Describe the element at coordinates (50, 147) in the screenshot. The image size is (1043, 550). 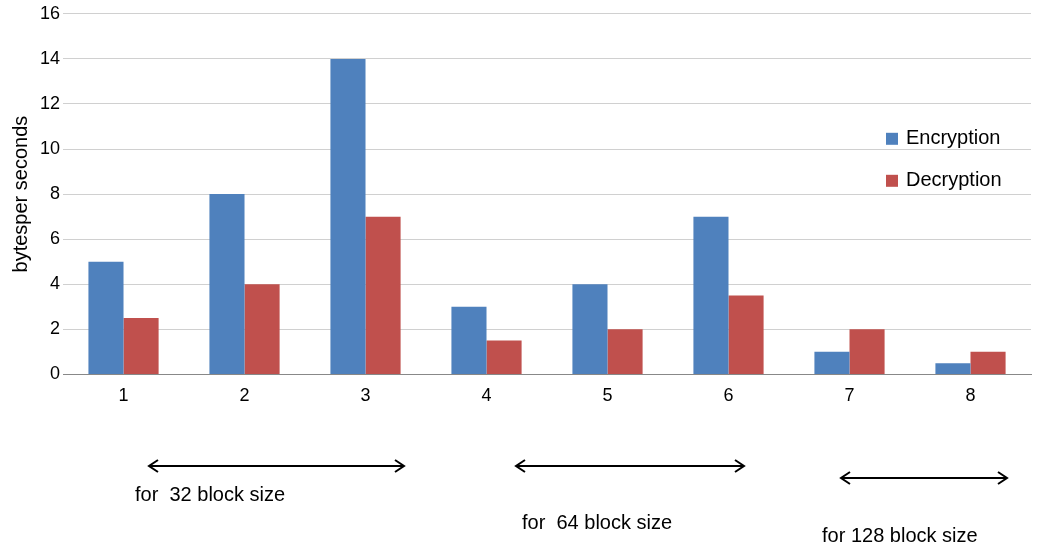
I see `y-tick-label: 10` at that location.